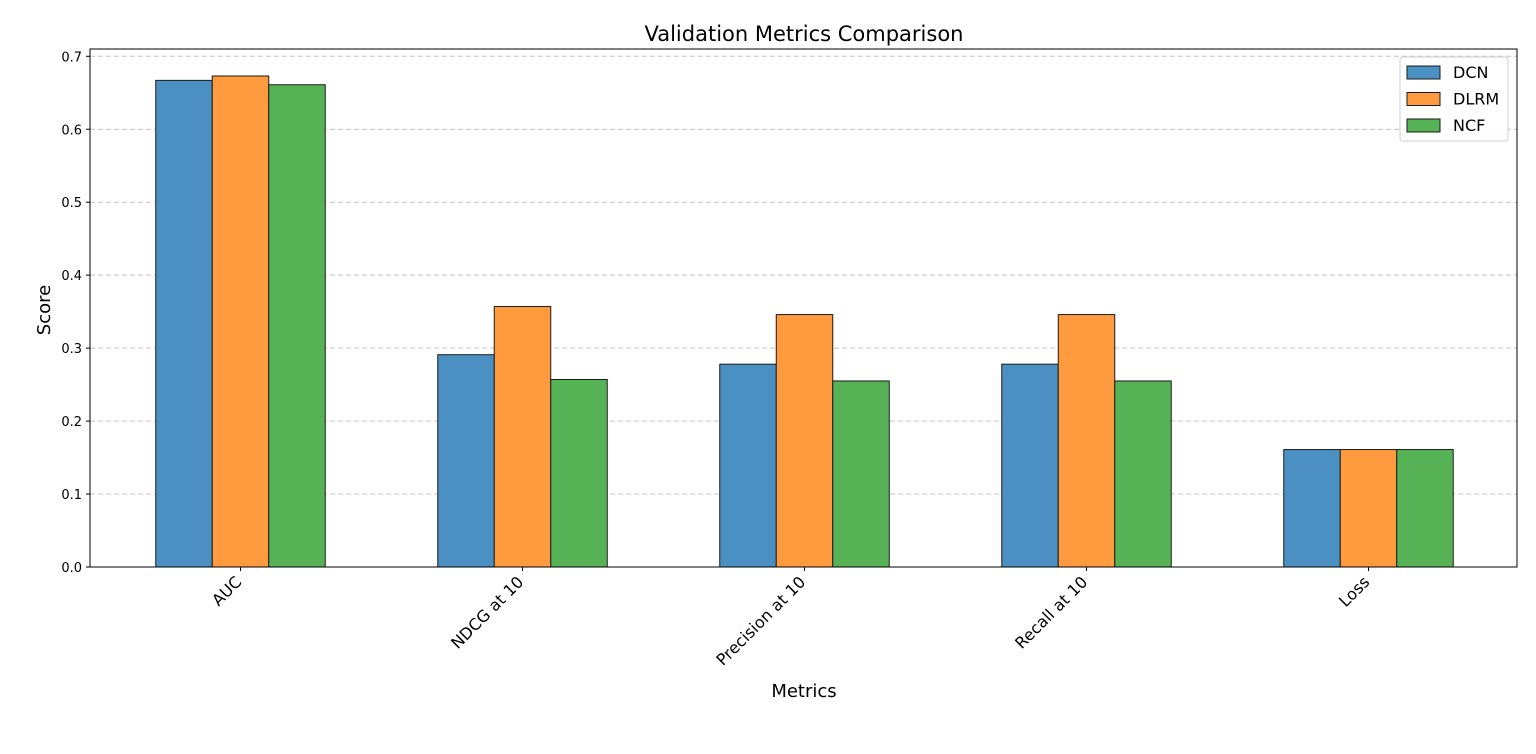  Describe the element at coordinates (1476, 99) in the screenshot. I see `legend-label-dlrm: DLRM` at that location.